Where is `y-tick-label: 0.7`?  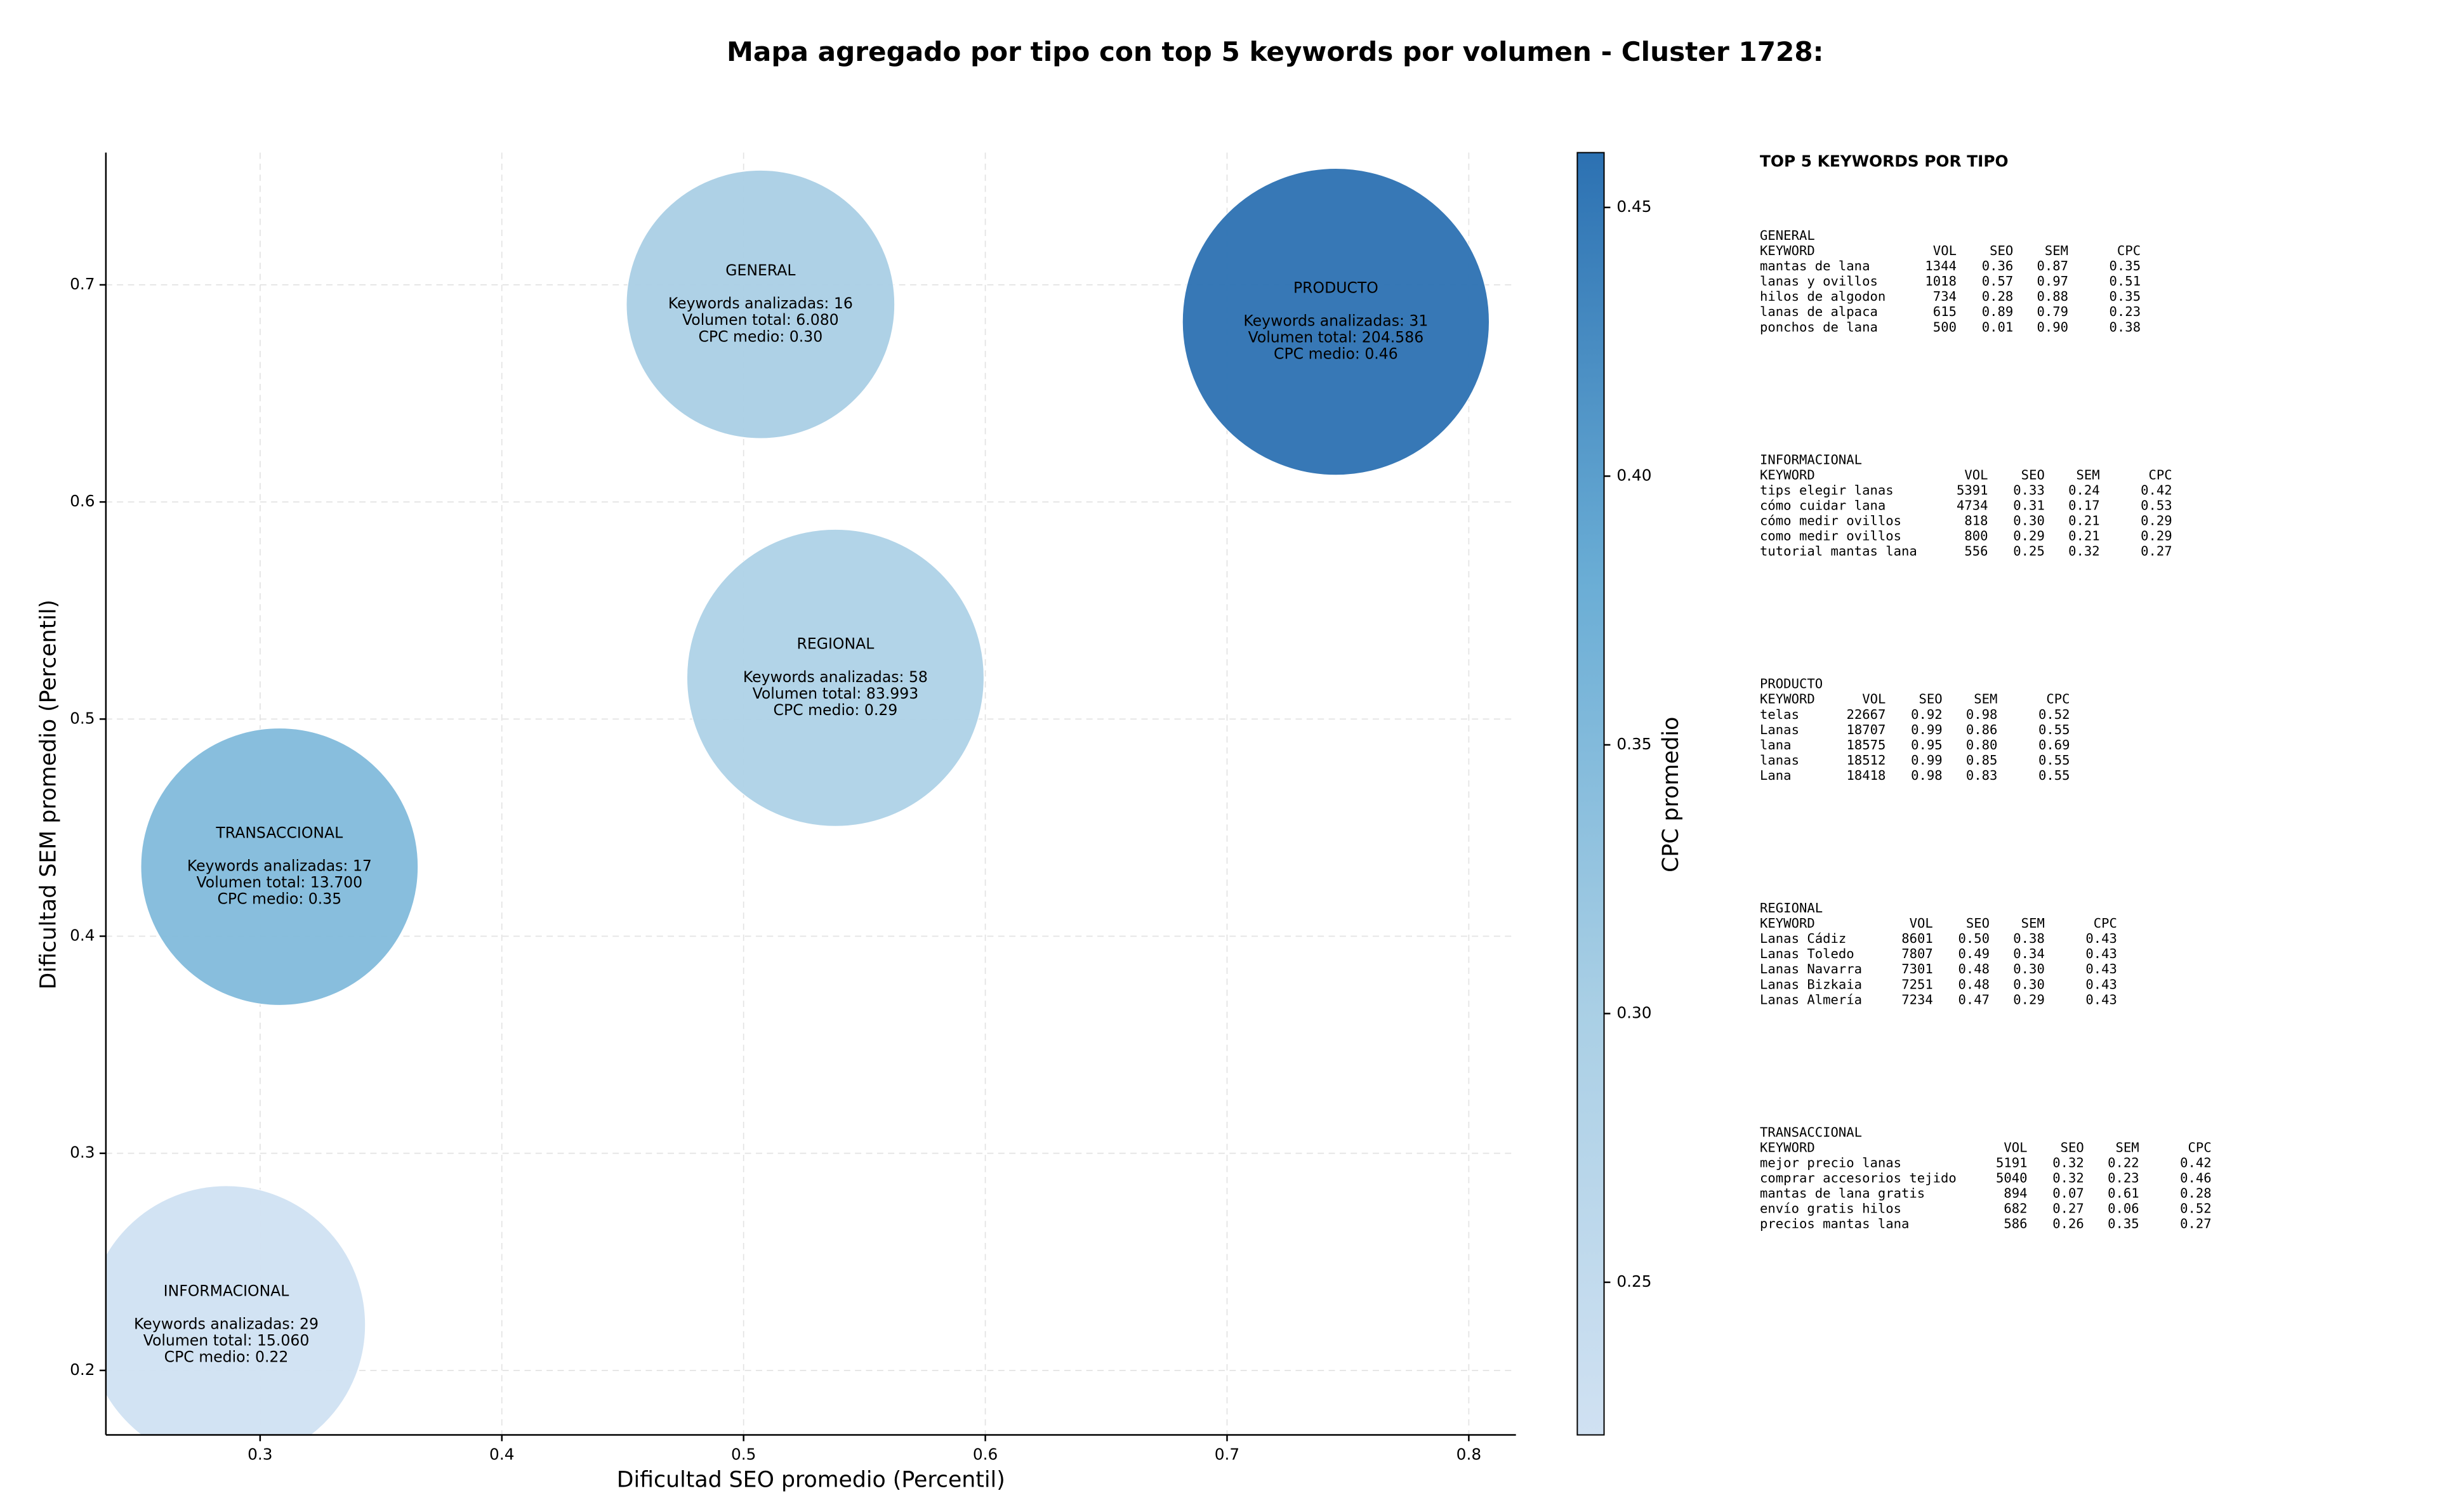
y-tick-label: 0.7 is located at coordinates (82, 284).